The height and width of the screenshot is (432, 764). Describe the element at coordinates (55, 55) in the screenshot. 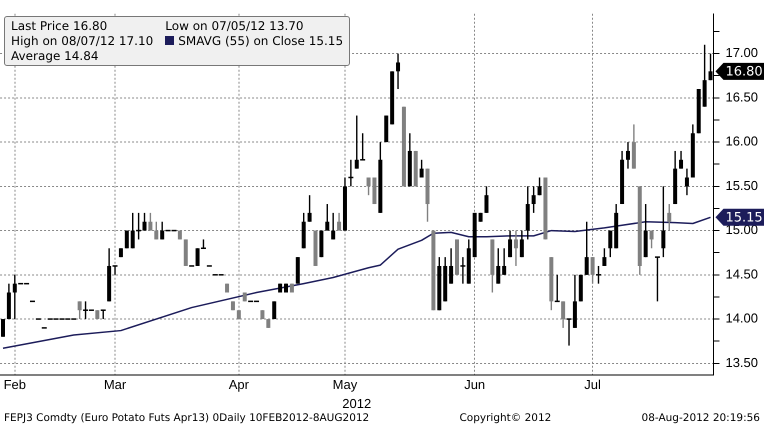

I see `annotation: Average 14.84` at that location.